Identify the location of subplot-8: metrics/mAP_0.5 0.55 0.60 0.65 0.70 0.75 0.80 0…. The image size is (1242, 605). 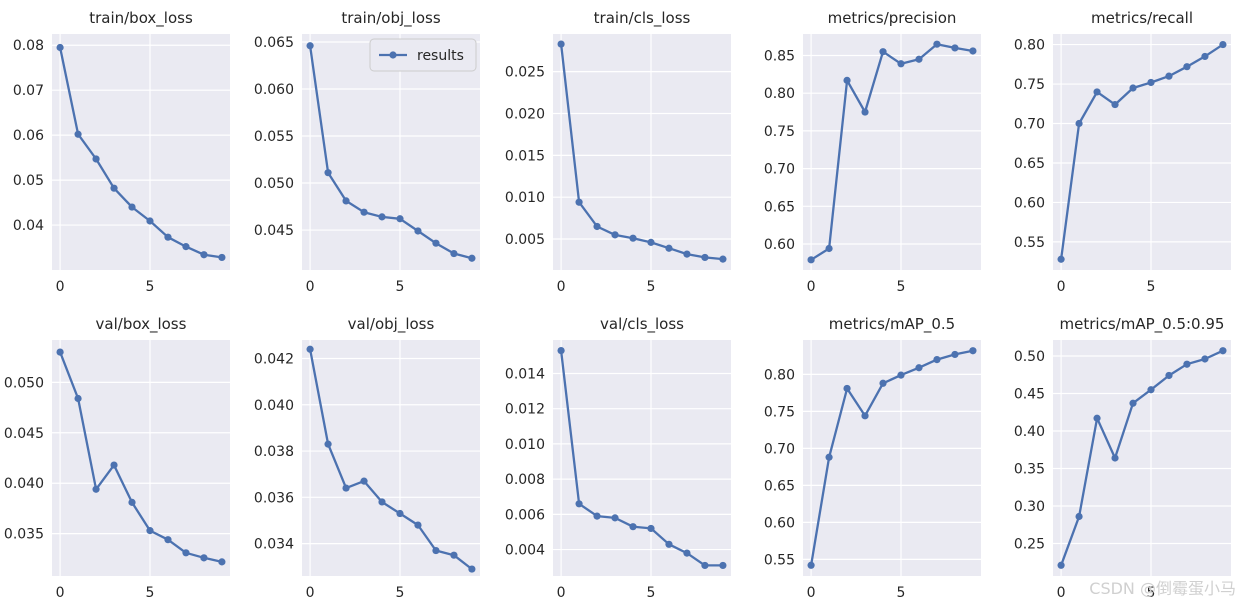
(872, 458).